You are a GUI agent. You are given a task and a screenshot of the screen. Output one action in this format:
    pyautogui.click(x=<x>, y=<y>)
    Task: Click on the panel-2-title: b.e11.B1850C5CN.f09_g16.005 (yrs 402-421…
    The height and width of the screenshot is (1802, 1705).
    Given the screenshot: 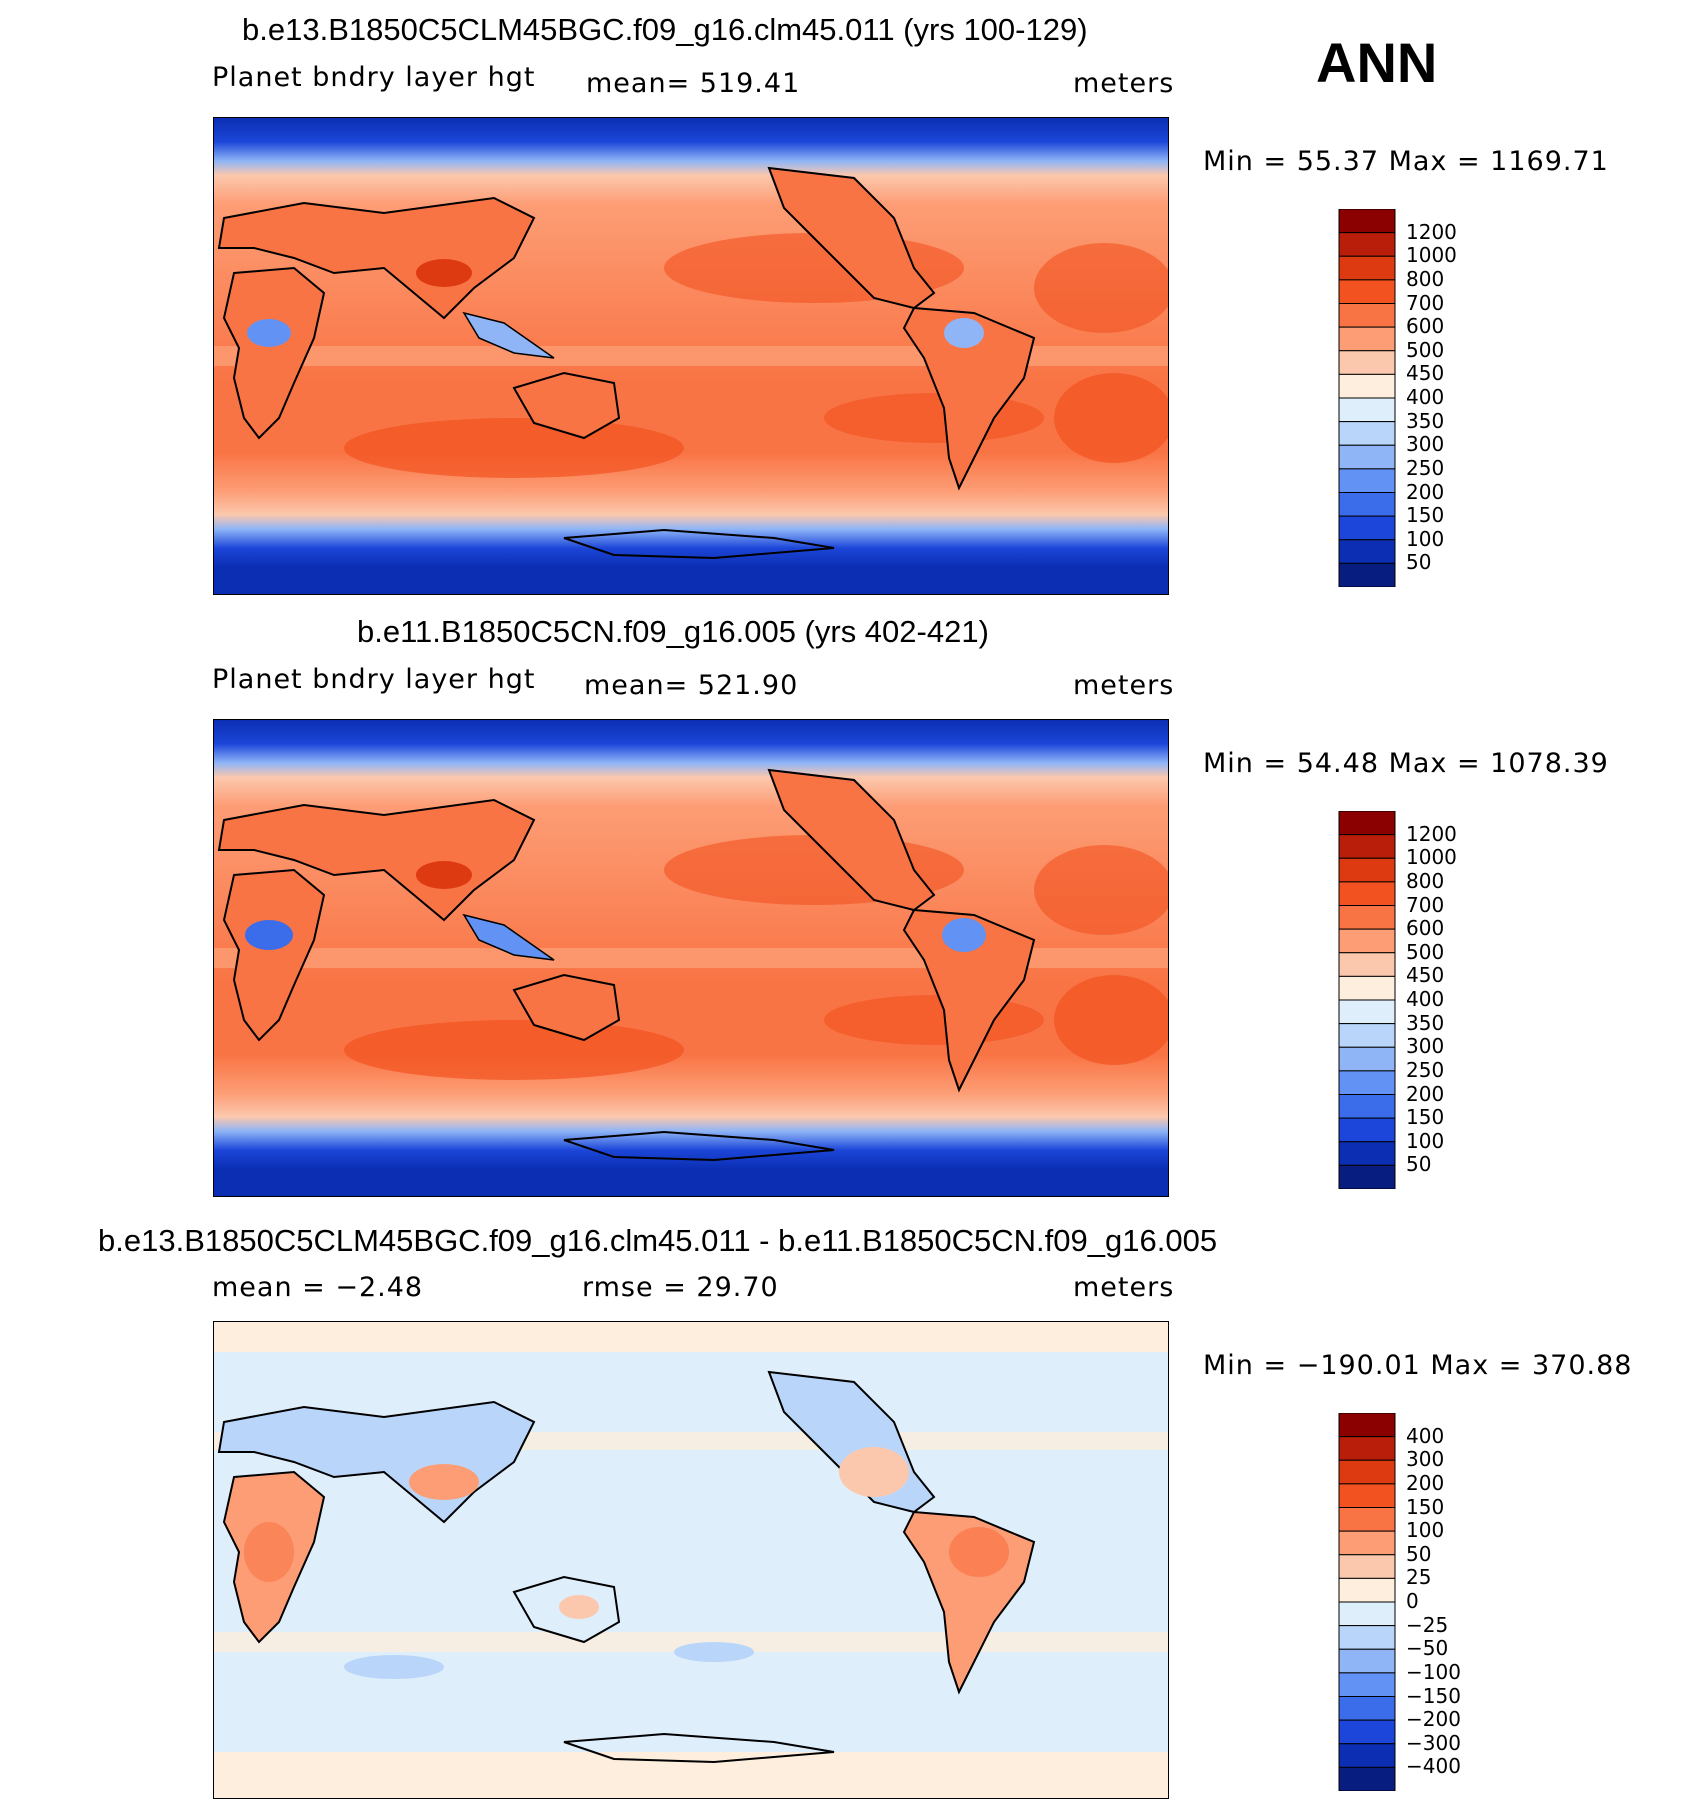 What is the action you would take?
    pyautogui.click(x=673, y=631)
    